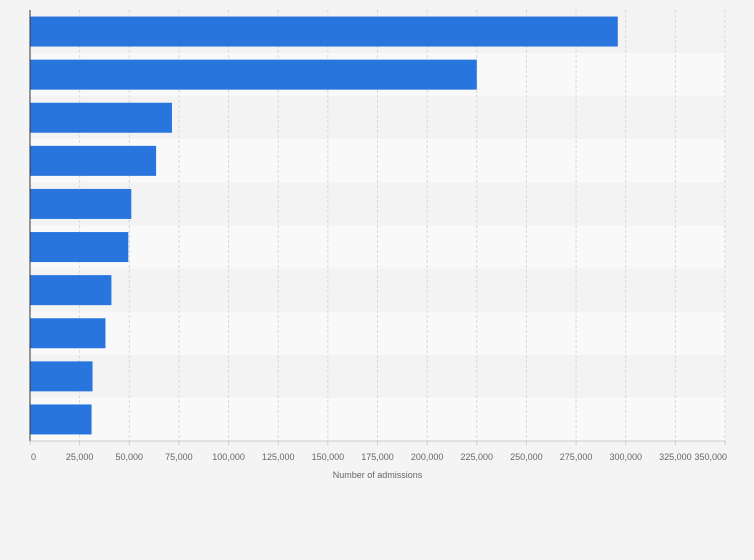 The image size is (754, 560). Describe the element at coordinates (328, 457) in the screenshot. I see `x-tick-label-6: 150,000` at that location.